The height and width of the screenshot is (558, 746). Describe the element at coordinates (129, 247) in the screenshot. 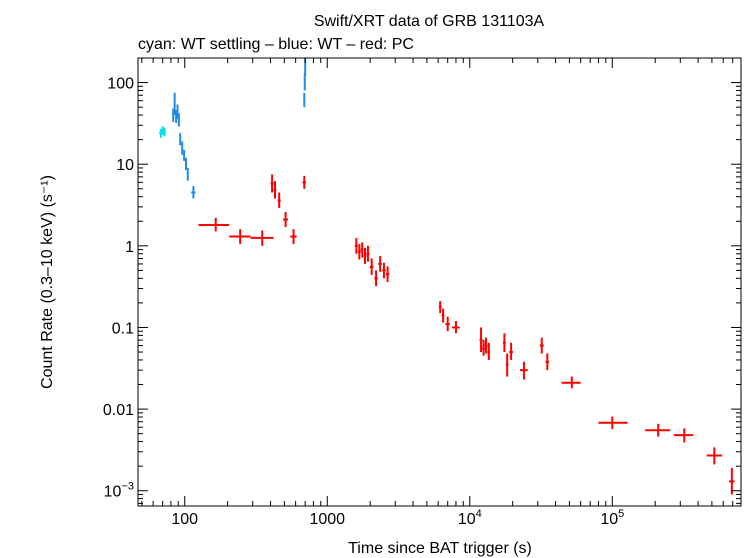

I see `y-tick-label-2: 1` at that location.